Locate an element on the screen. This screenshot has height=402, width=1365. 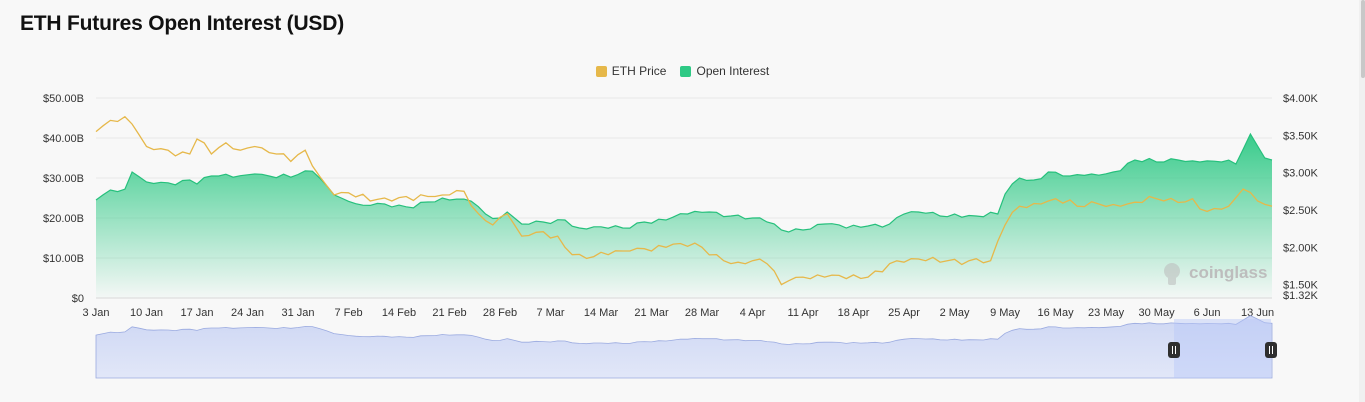
navigator-series is located at coordinates (684, 347).